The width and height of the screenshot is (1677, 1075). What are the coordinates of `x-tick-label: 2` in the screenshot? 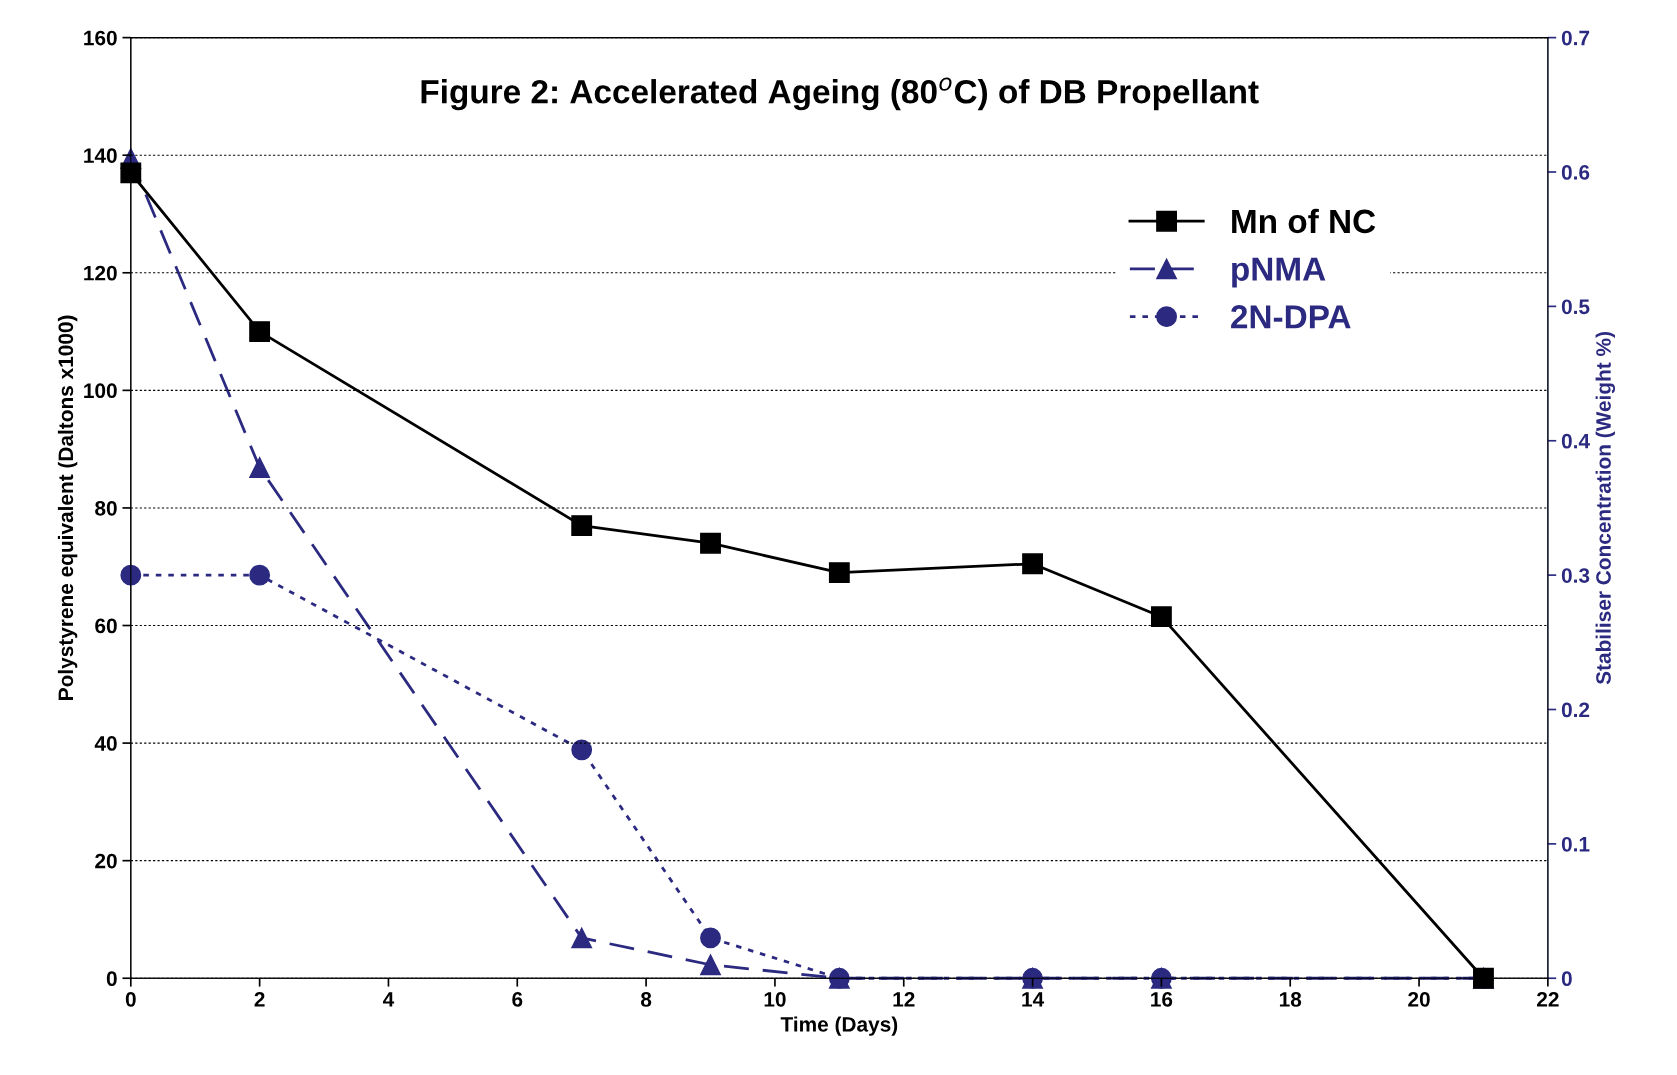 It's located at (259, 999).